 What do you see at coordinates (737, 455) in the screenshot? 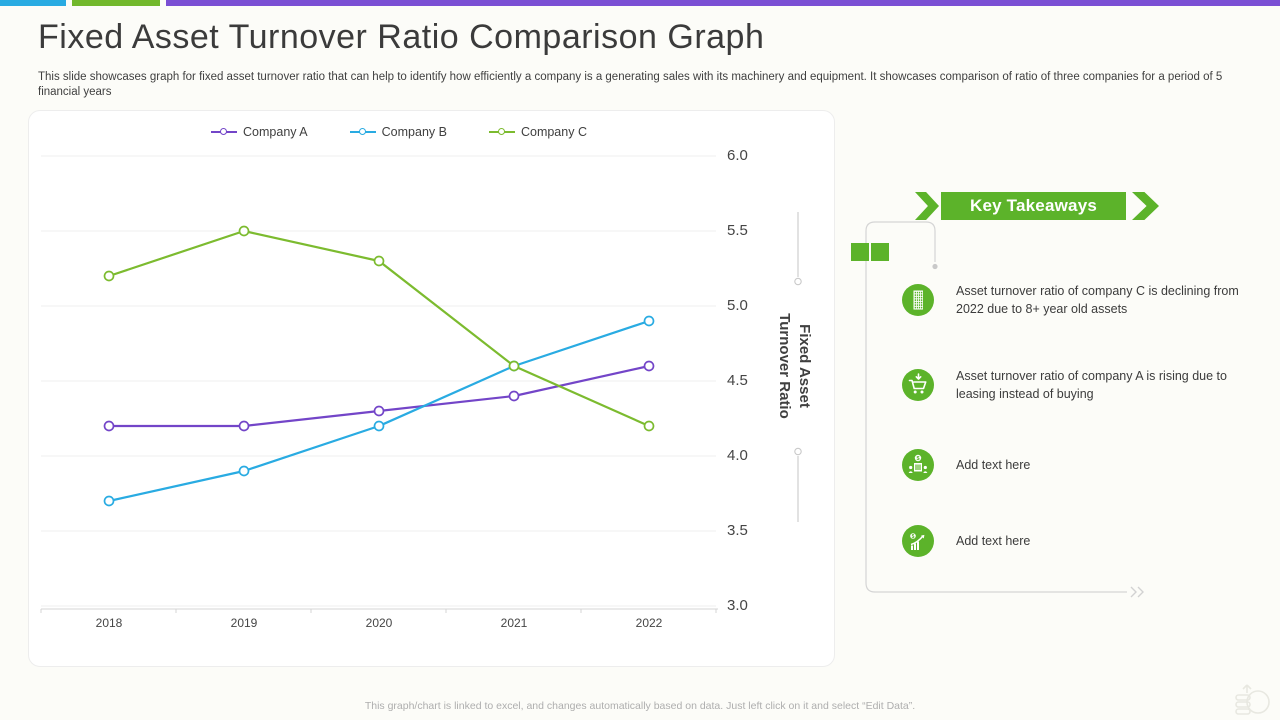
I see `y-axis-tick-label: 4.0` at bounding box center [737, 455].